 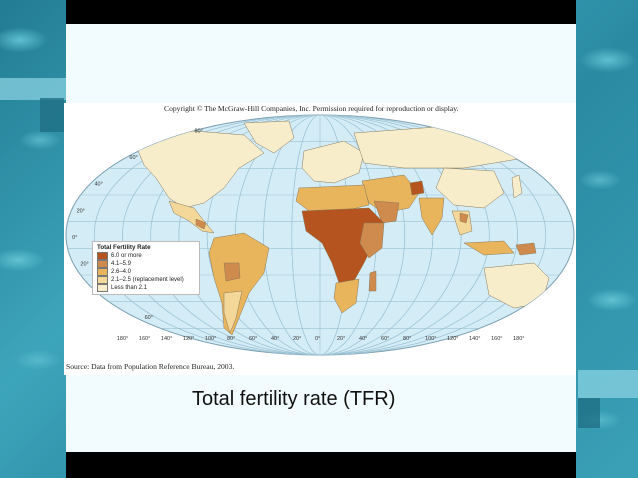 What do you see at coordinates (121, 272) in the screenshot?
I see `legend-label: 2.6–4.0` at bounding box center [121, 272].